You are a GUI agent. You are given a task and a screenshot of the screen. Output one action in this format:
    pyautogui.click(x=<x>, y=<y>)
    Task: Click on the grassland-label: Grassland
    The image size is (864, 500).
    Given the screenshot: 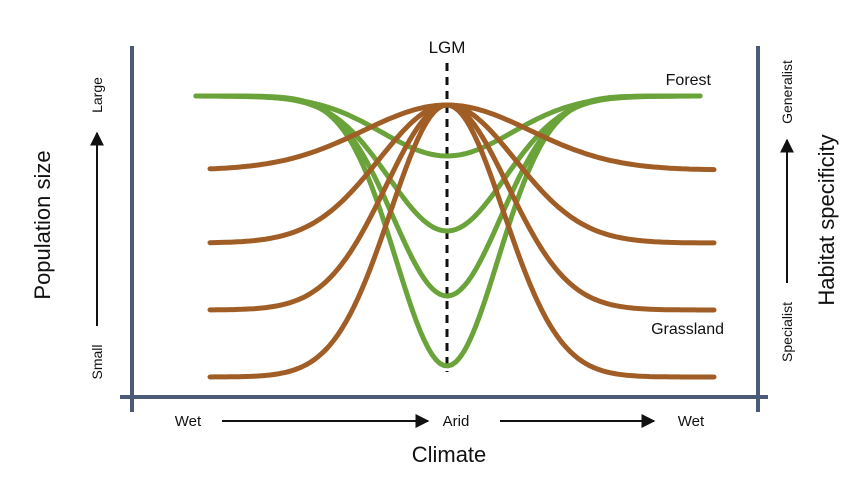 What is the action you would take?
    pyautogui.click(x=687, y=329)
    